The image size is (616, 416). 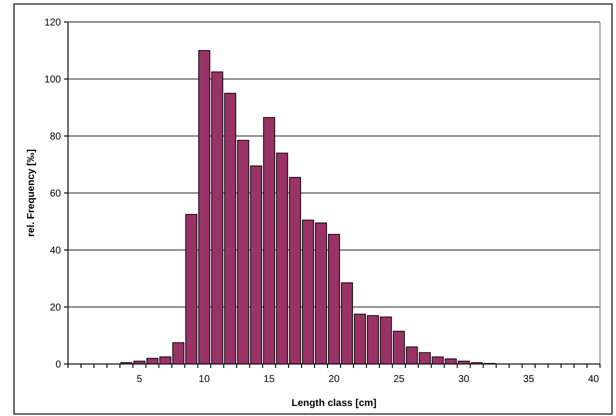 What do you see at coordinates (53, 80) in the screenshot?
I see `y-tick-label: 100` at bounding box center [53, 80].